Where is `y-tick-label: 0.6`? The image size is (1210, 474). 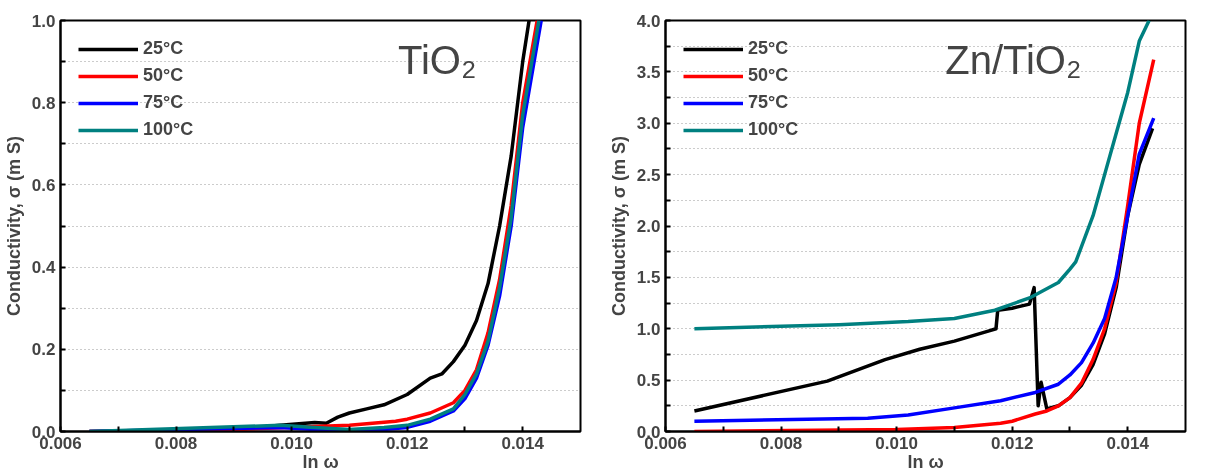
y-tick-label: 0.6 is located at coordinates (43, 185).